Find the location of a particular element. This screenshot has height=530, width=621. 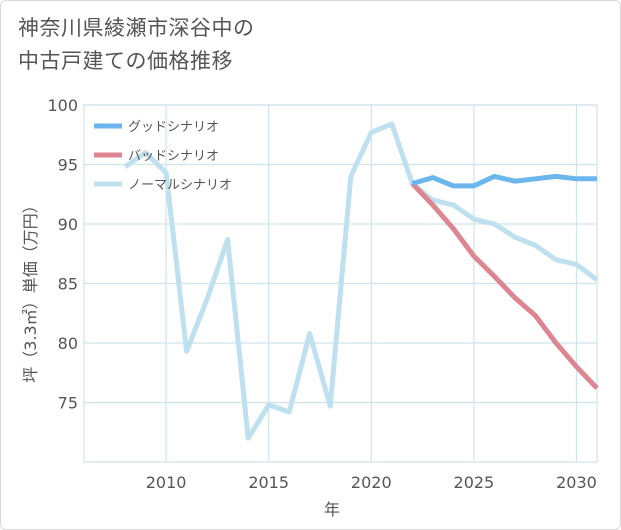

y-tick-label: 95 is located at coordinates (68, 165).